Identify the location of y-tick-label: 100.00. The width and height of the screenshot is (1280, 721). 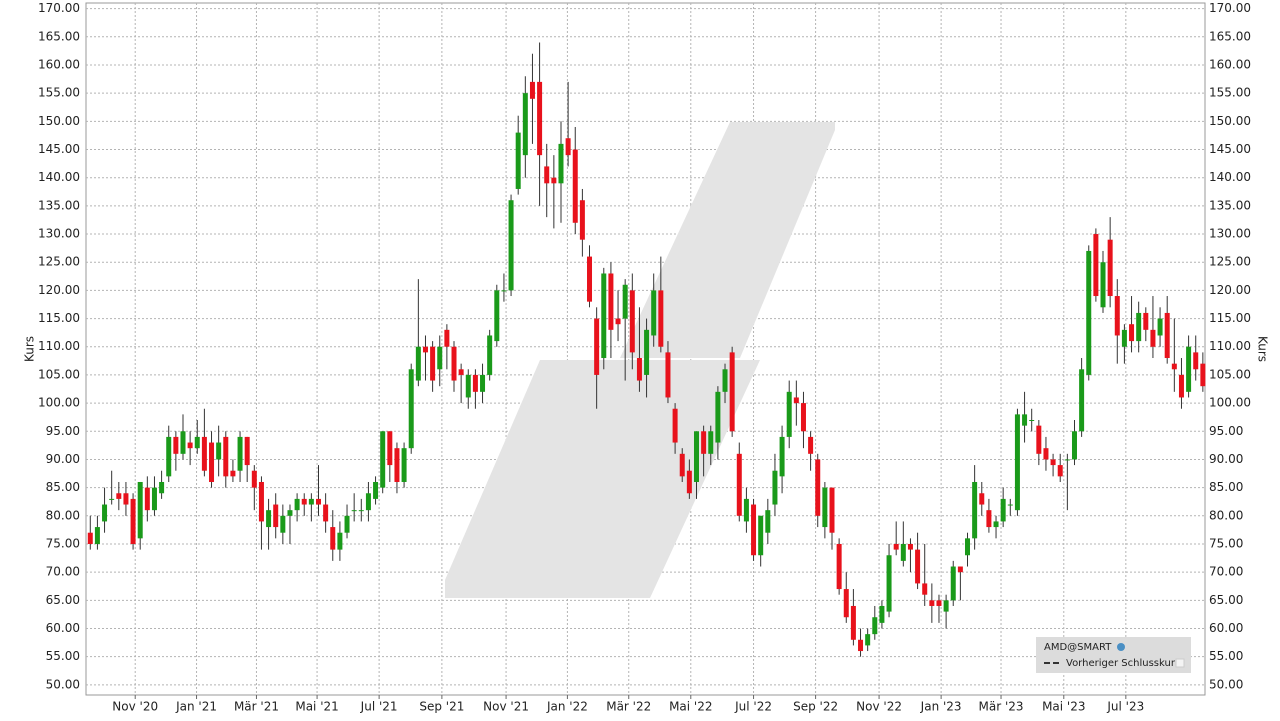
(59, 403).